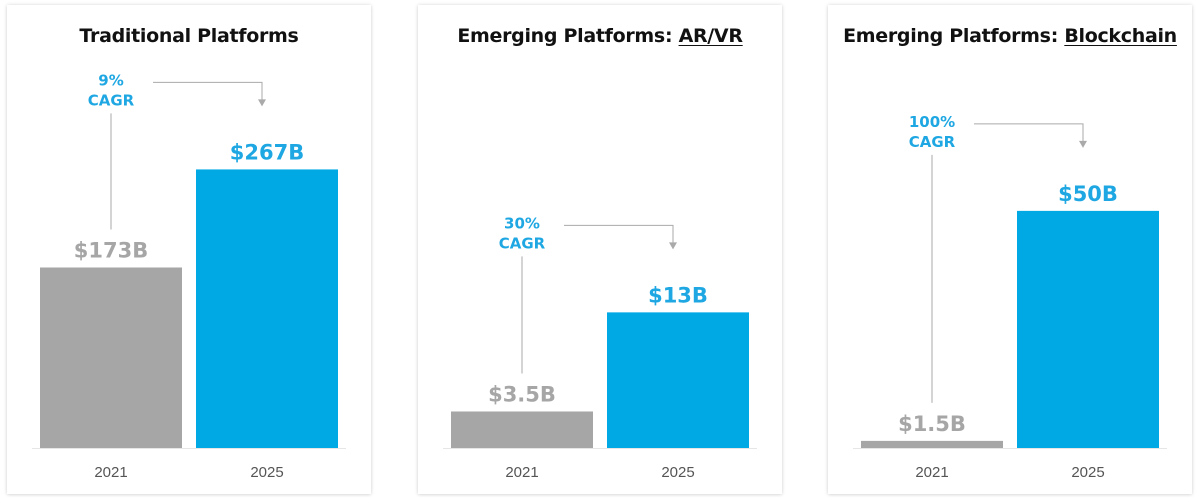 The height and width of the screenshot is (504, 1202). Describe the element at coordinates (1120, 36) in the screenshot. I see `title-emphasis: Blockchain` at that location.